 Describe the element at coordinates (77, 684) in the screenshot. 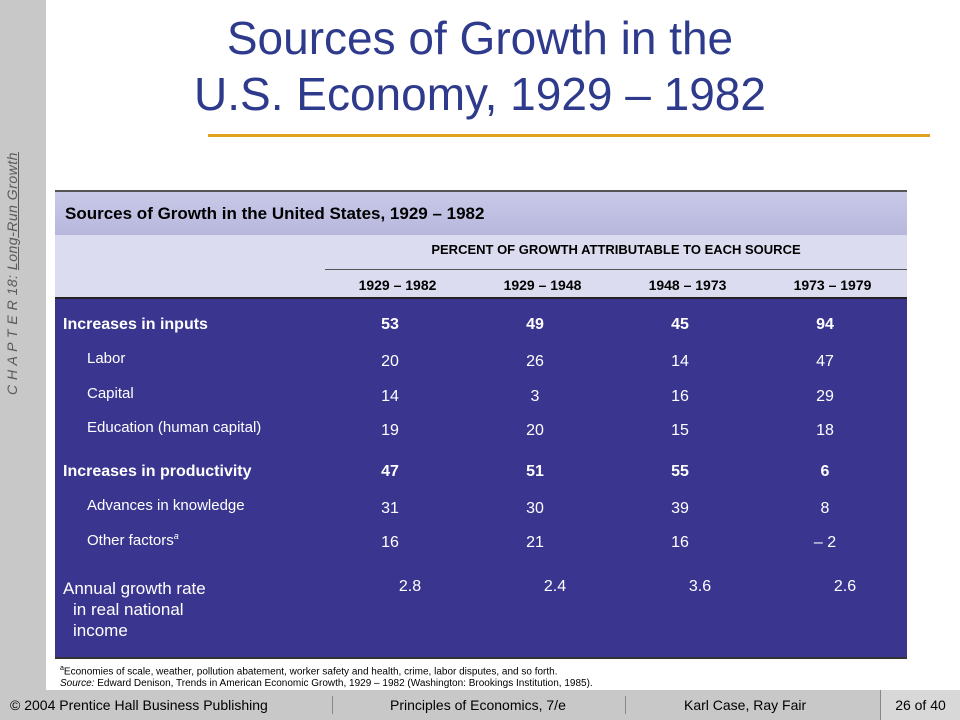

I see `source-label: Source:` at that location.